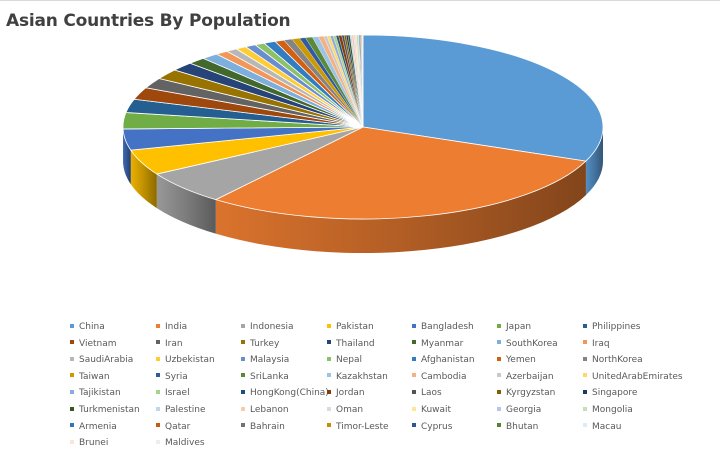 This screenshot has width=720, height=453. I want to click on legend-label: Maldives, so click(185, 443).